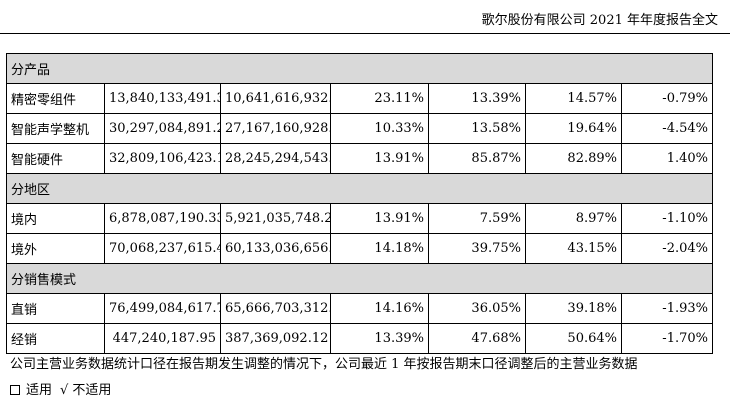 The image size is (730, 403). Describe the element at coordinates (379, 128) in the screenshot. I see `margin-cell: 10.33%` at that location.